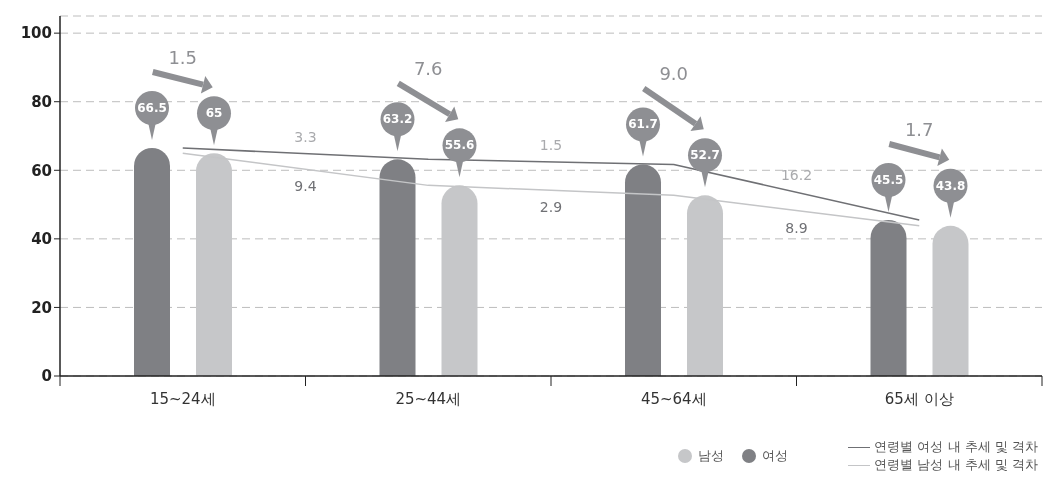  What do you see at coordinates (459, 145) in the screenshot?
I see `data-label: 55.6` at bounding box center [459, 145].